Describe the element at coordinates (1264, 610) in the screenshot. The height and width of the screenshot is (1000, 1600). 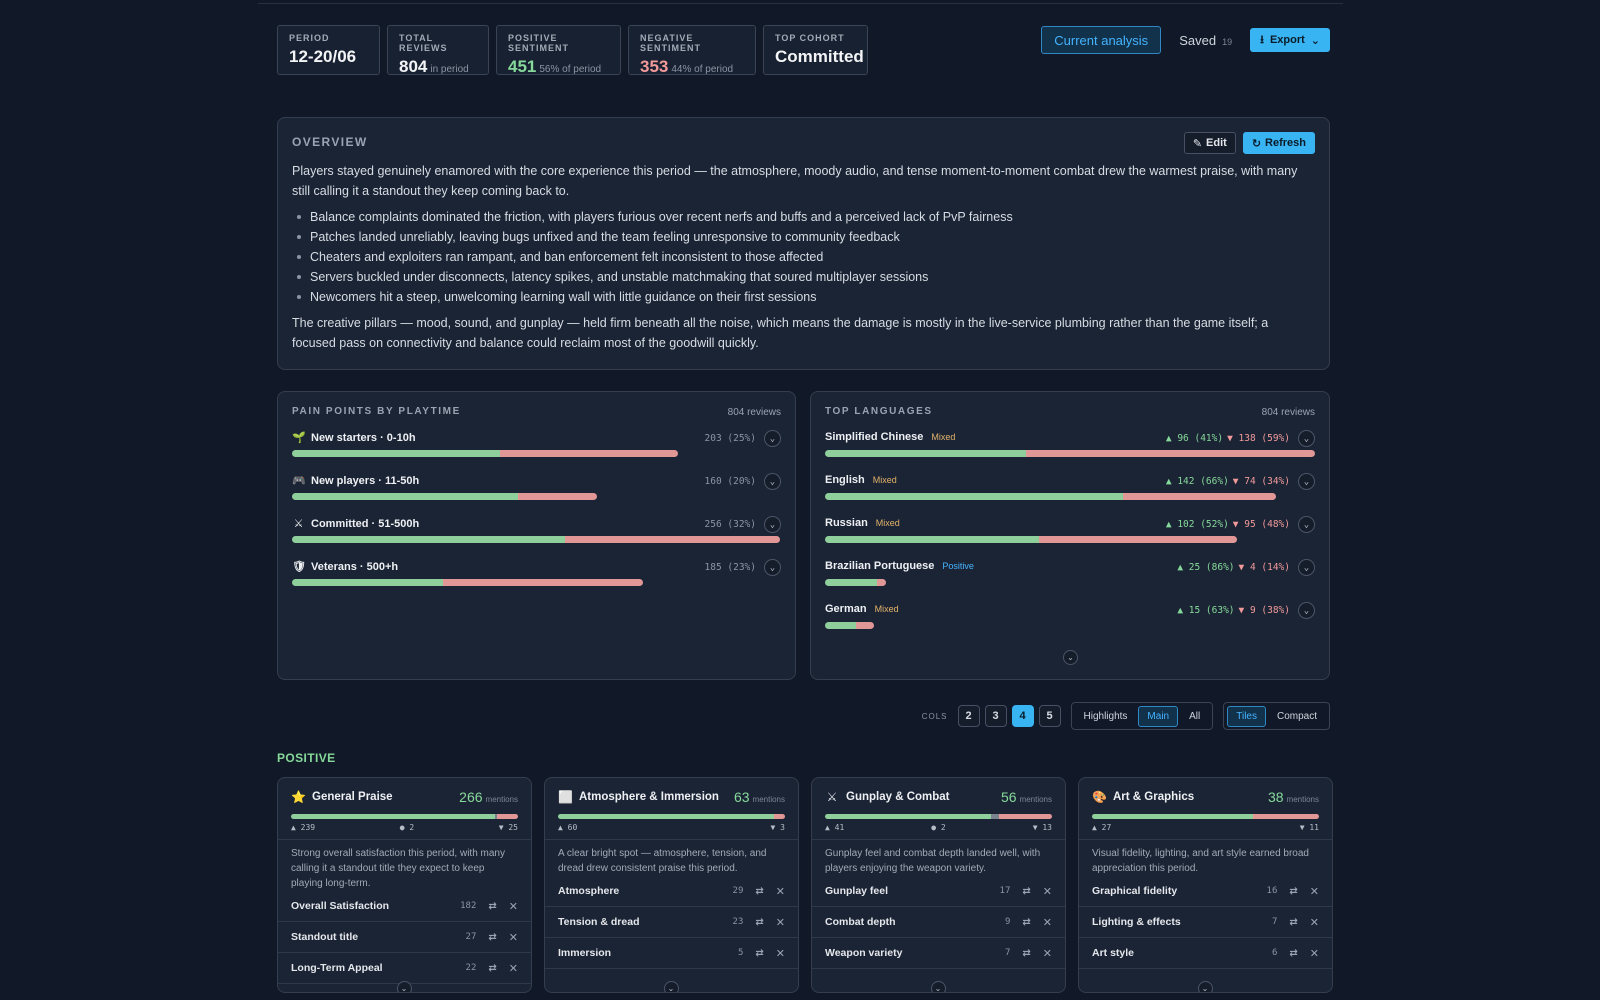
I see `negative-count: ▼ 9 (38%)` at that location.